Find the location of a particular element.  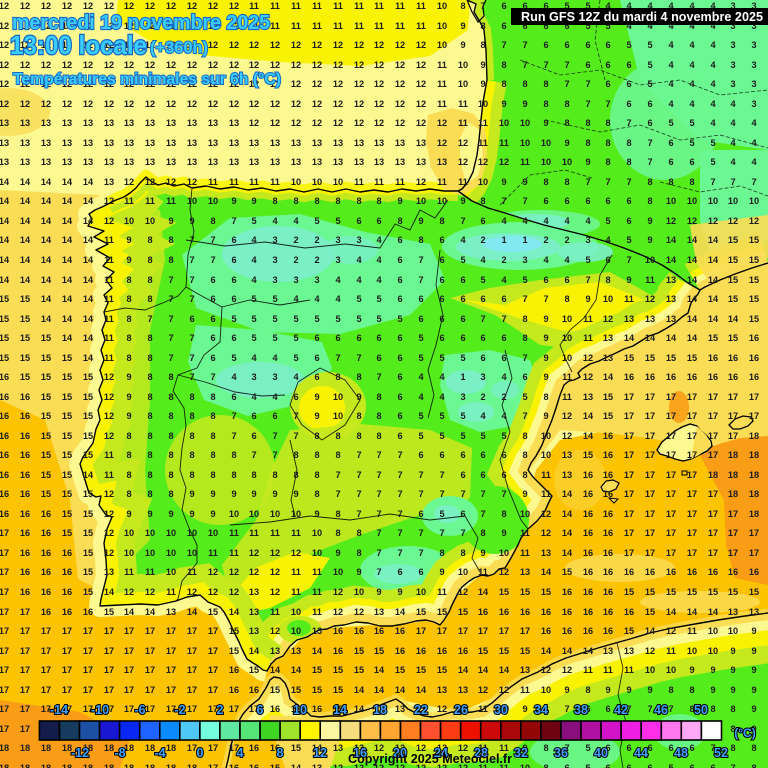

svg-text: 52 is located at coordinates (721, 753).